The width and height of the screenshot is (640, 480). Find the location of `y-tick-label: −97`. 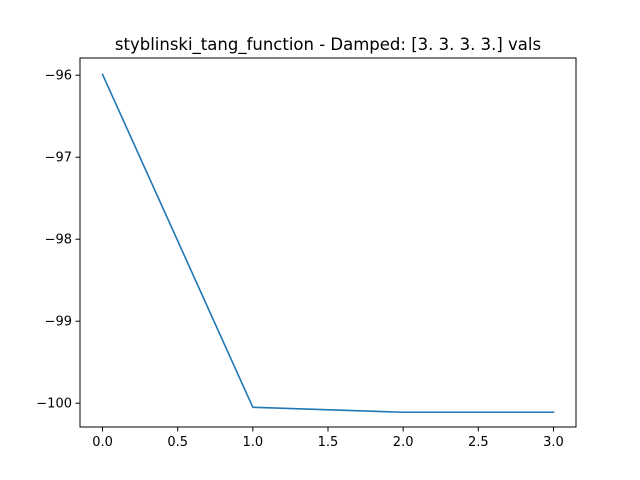

y-tick-label: −97 is located at coordinates (58, 158).